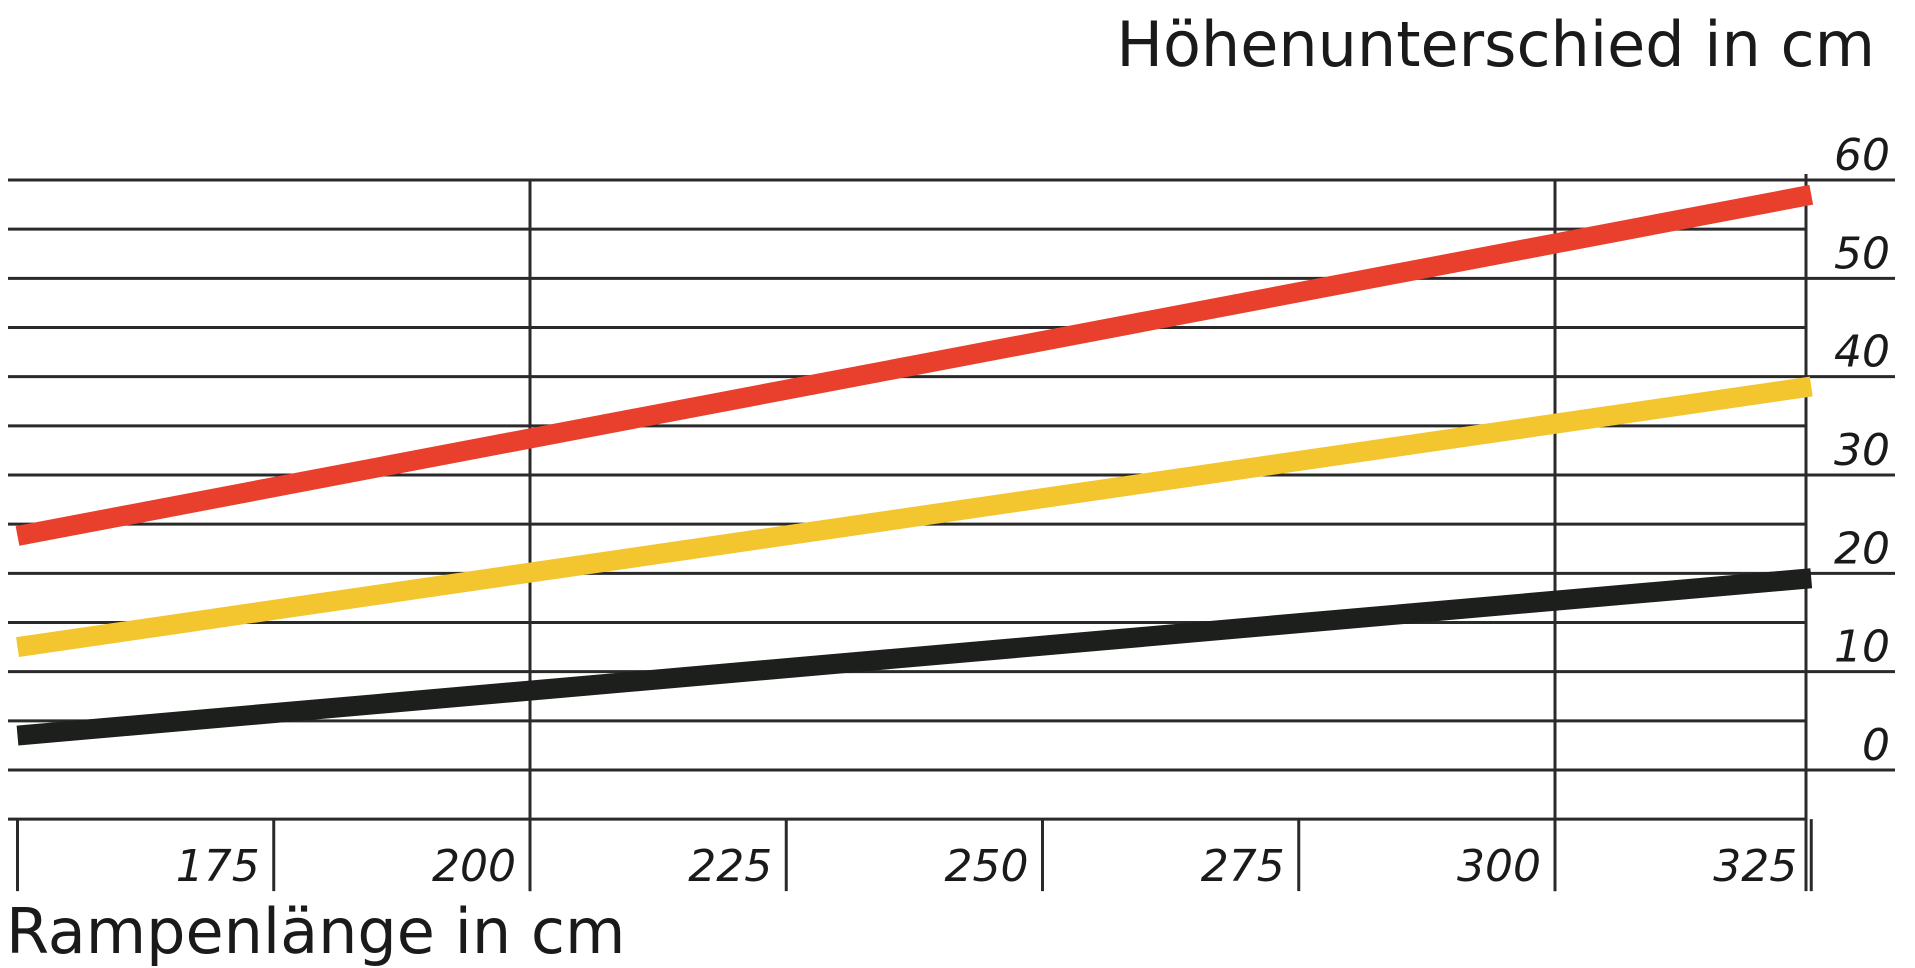  I want to click on y-axis-label: Höhenunterschied in cm, so click(1495, 44).